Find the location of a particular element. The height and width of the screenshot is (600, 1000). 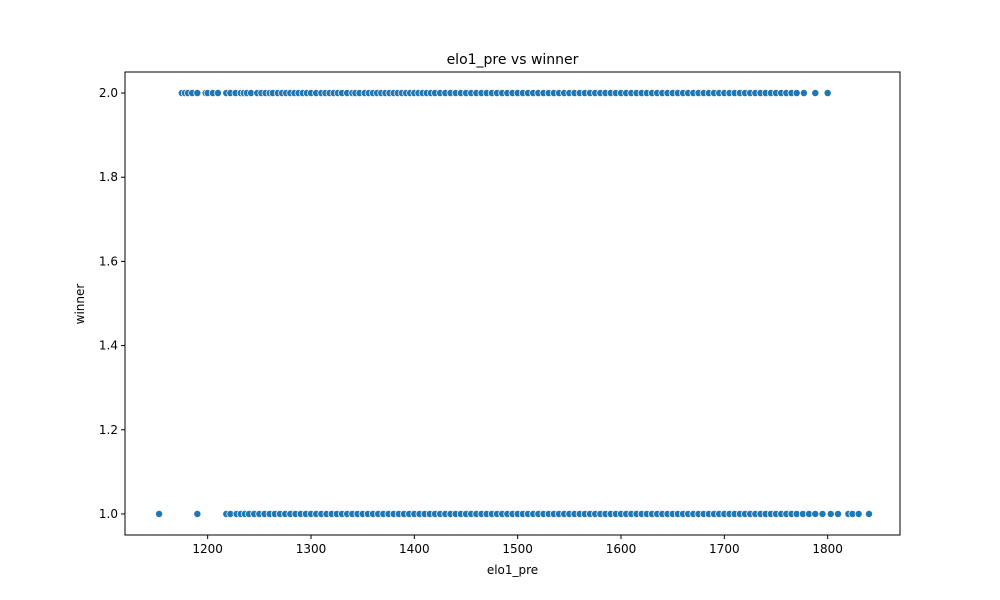

y-axis: 1.0 1.2 1.4 1.6 1.8 2.0 is located at coordinates (112, 303).